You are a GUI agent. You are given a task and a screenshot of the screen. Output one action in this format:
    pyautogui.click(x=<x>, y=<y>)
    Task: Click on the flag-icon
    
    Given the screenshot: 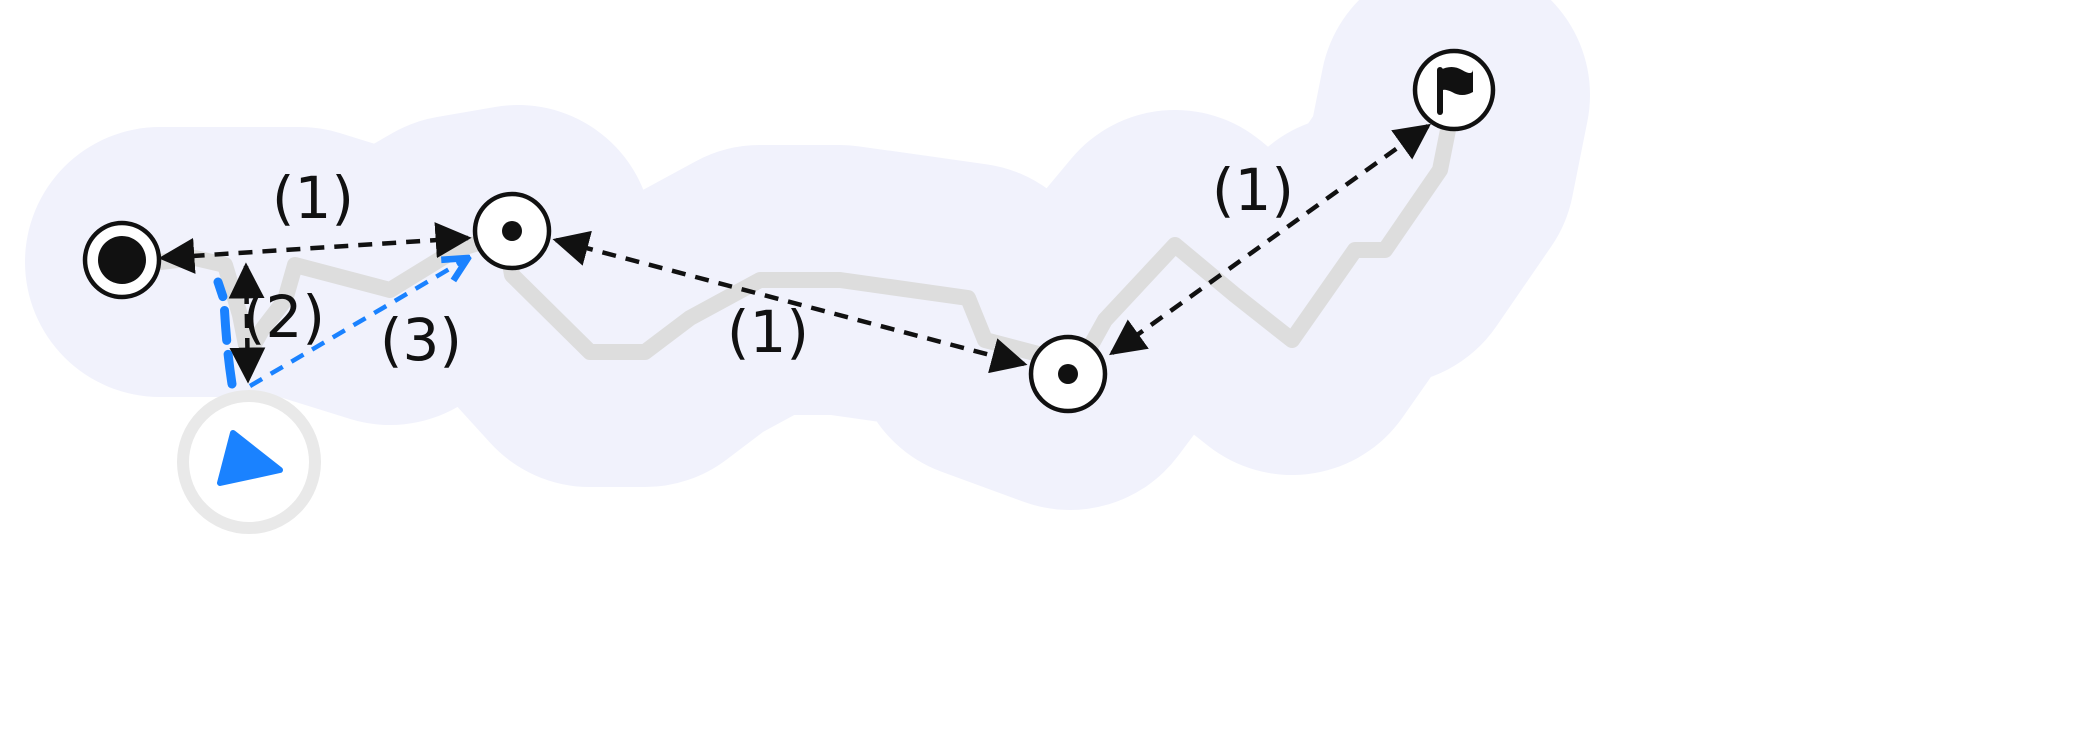 What is the action you would take?
    pyautogui.click(x=1455, y=91)
    